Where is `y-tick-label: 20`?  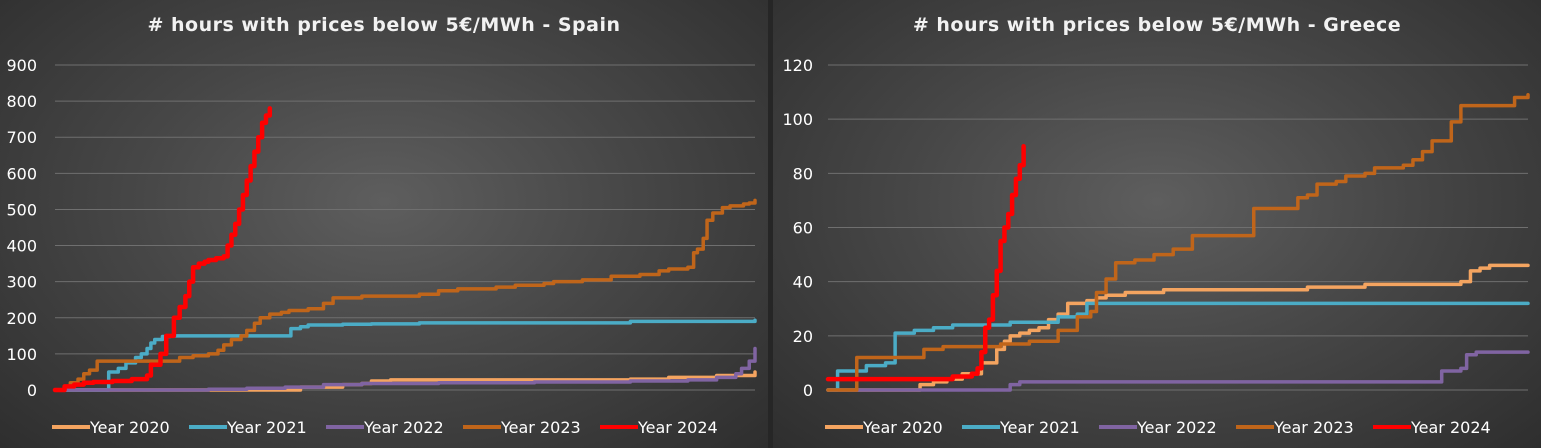 y-tick-label: 20 is located at coordinates (803, 336).